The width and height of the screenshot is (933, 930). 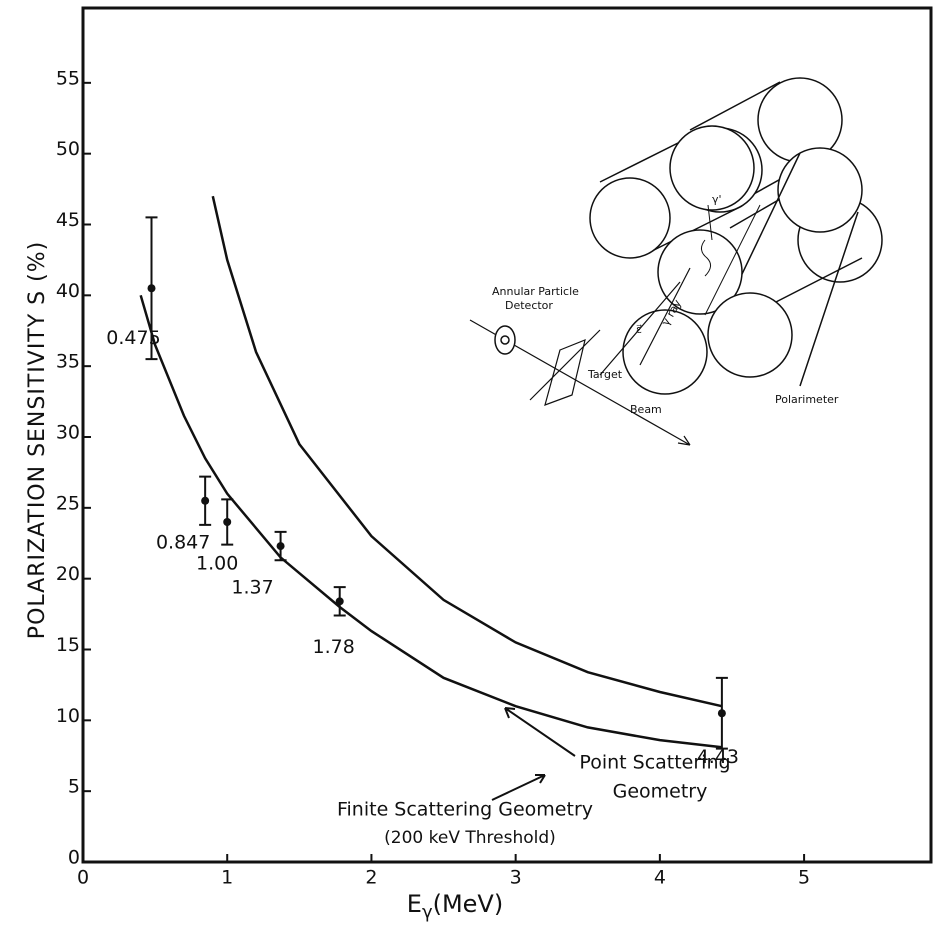 I want to click on point-label: 4.43, so click(x=718, y=757).